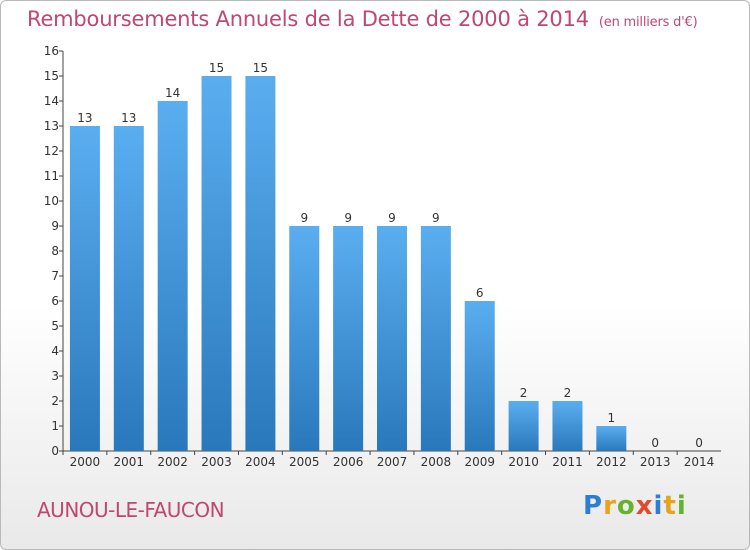 Image resolution: width=750 pixels, height=550 pixels. I want to click on x-tick-label: 2007, so click(392, 462).